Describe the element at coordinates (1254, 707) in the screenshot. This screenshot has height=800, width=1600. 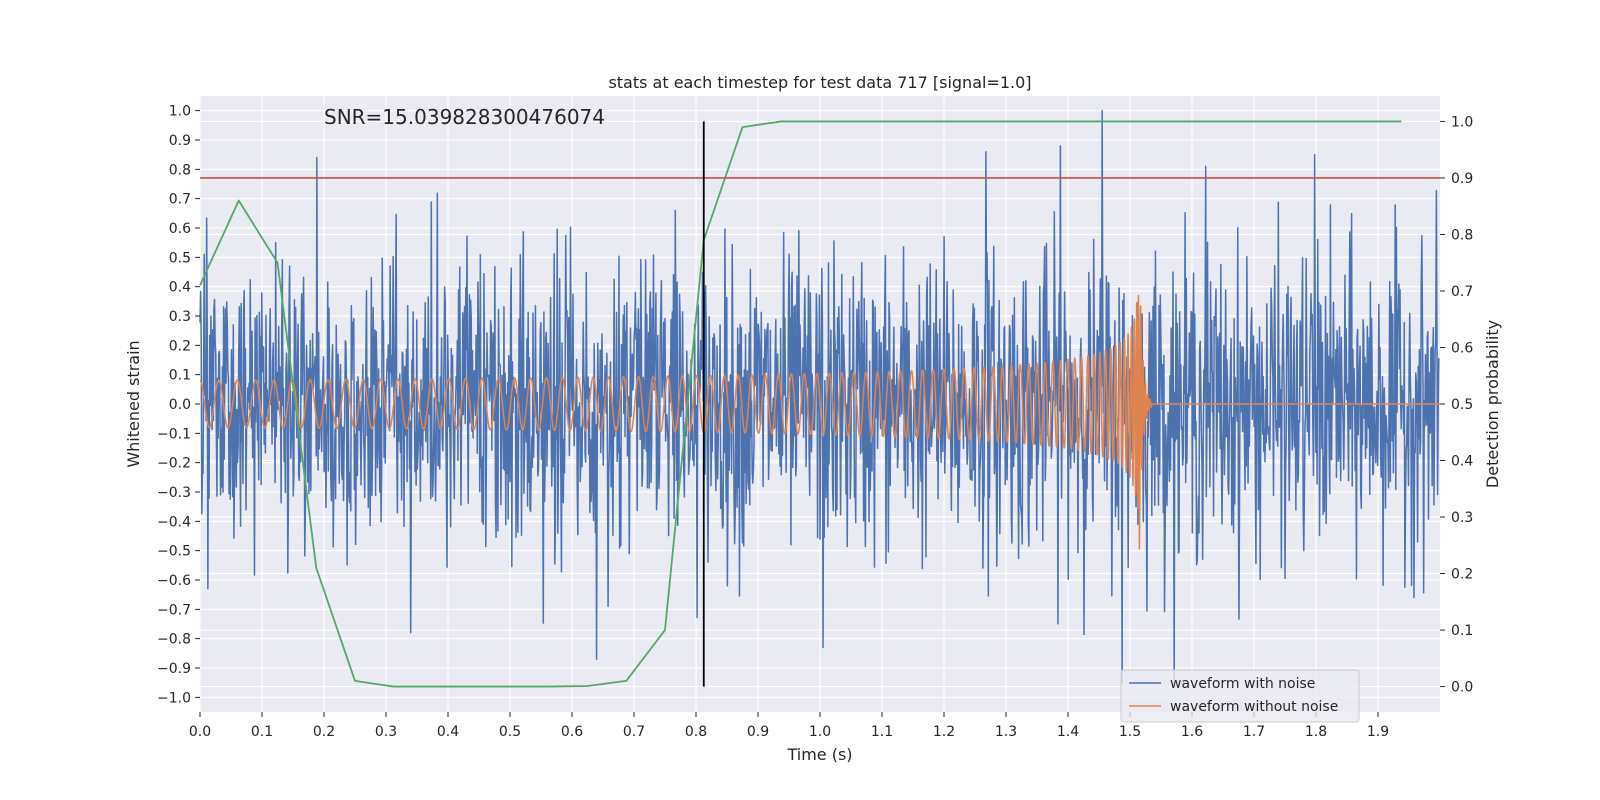
I see `legend-label-clean: waveform without noise` at that location.